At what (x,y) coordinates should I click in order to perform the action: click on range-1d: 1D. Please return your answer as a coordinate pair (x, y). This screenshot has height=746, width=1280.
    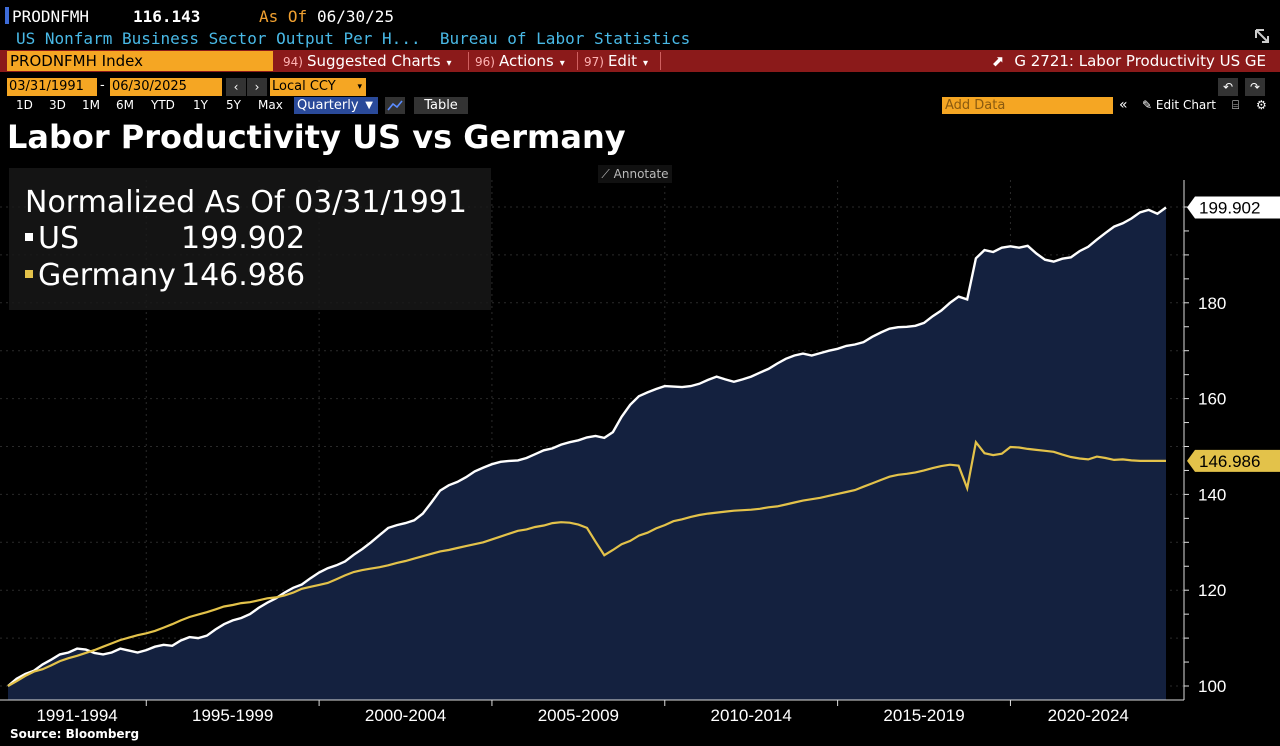
    Looking at the image, I should click on (24, 105).